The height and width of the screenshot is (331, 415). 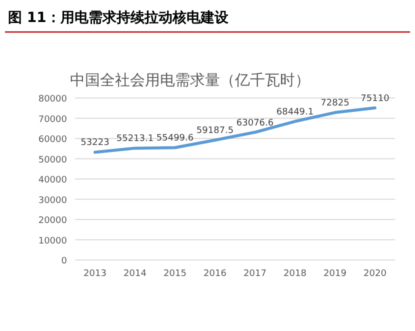 I want to click on data-label: 53223, so click(x=95, y=143).